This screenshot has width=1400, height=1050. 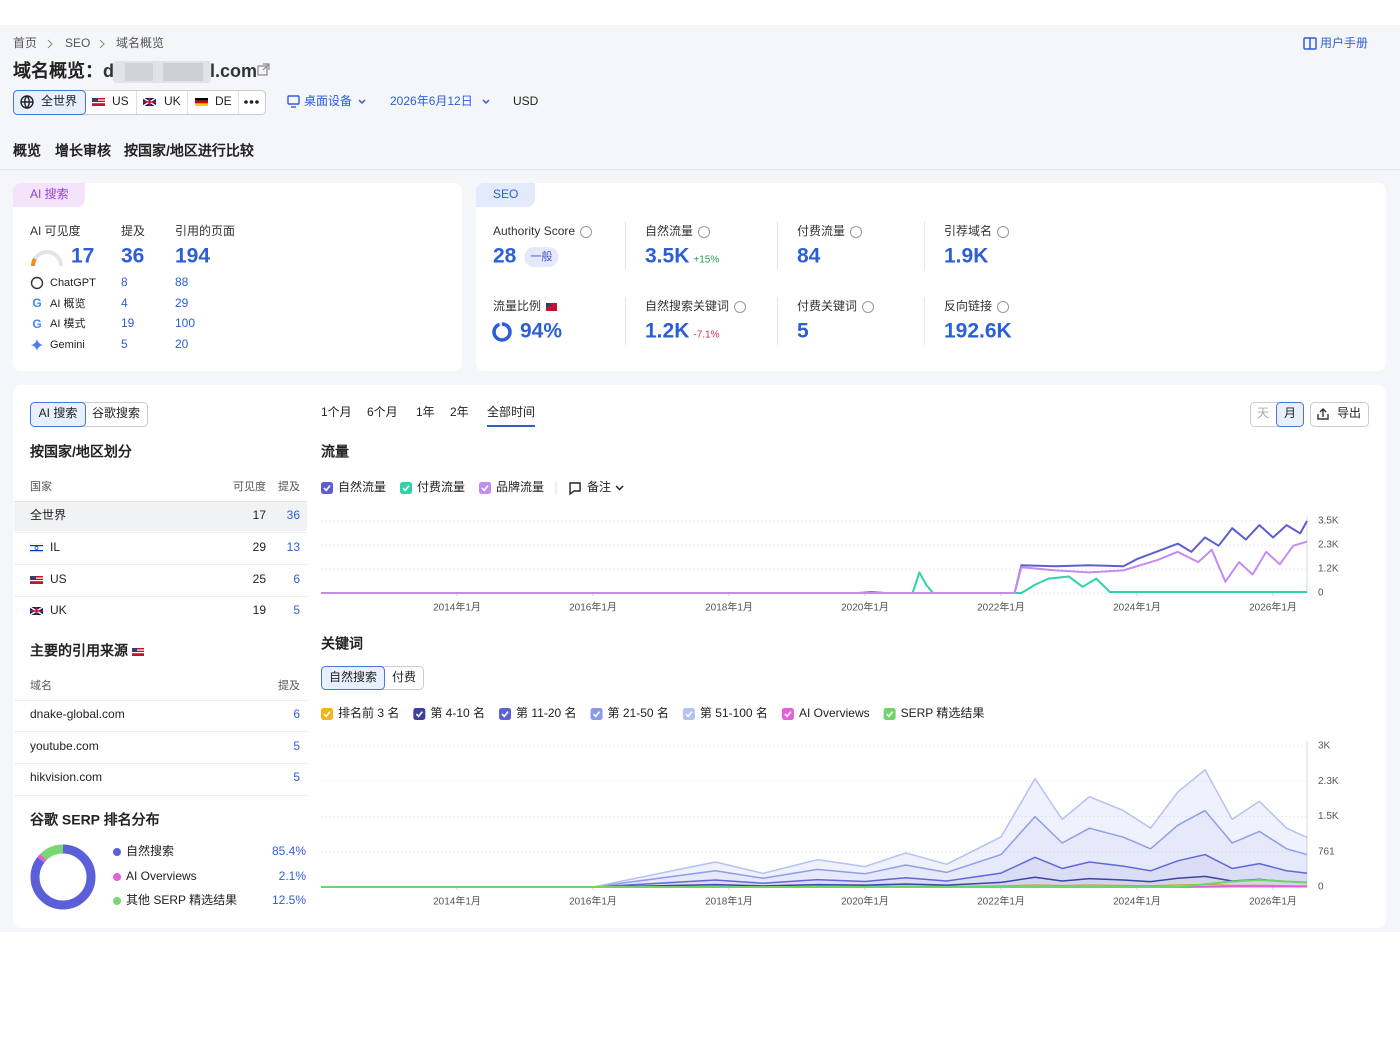 What do you see at coordinates (160, 516) in the screenshot?
I see `row-highlight` at bounding box center [160, 516].